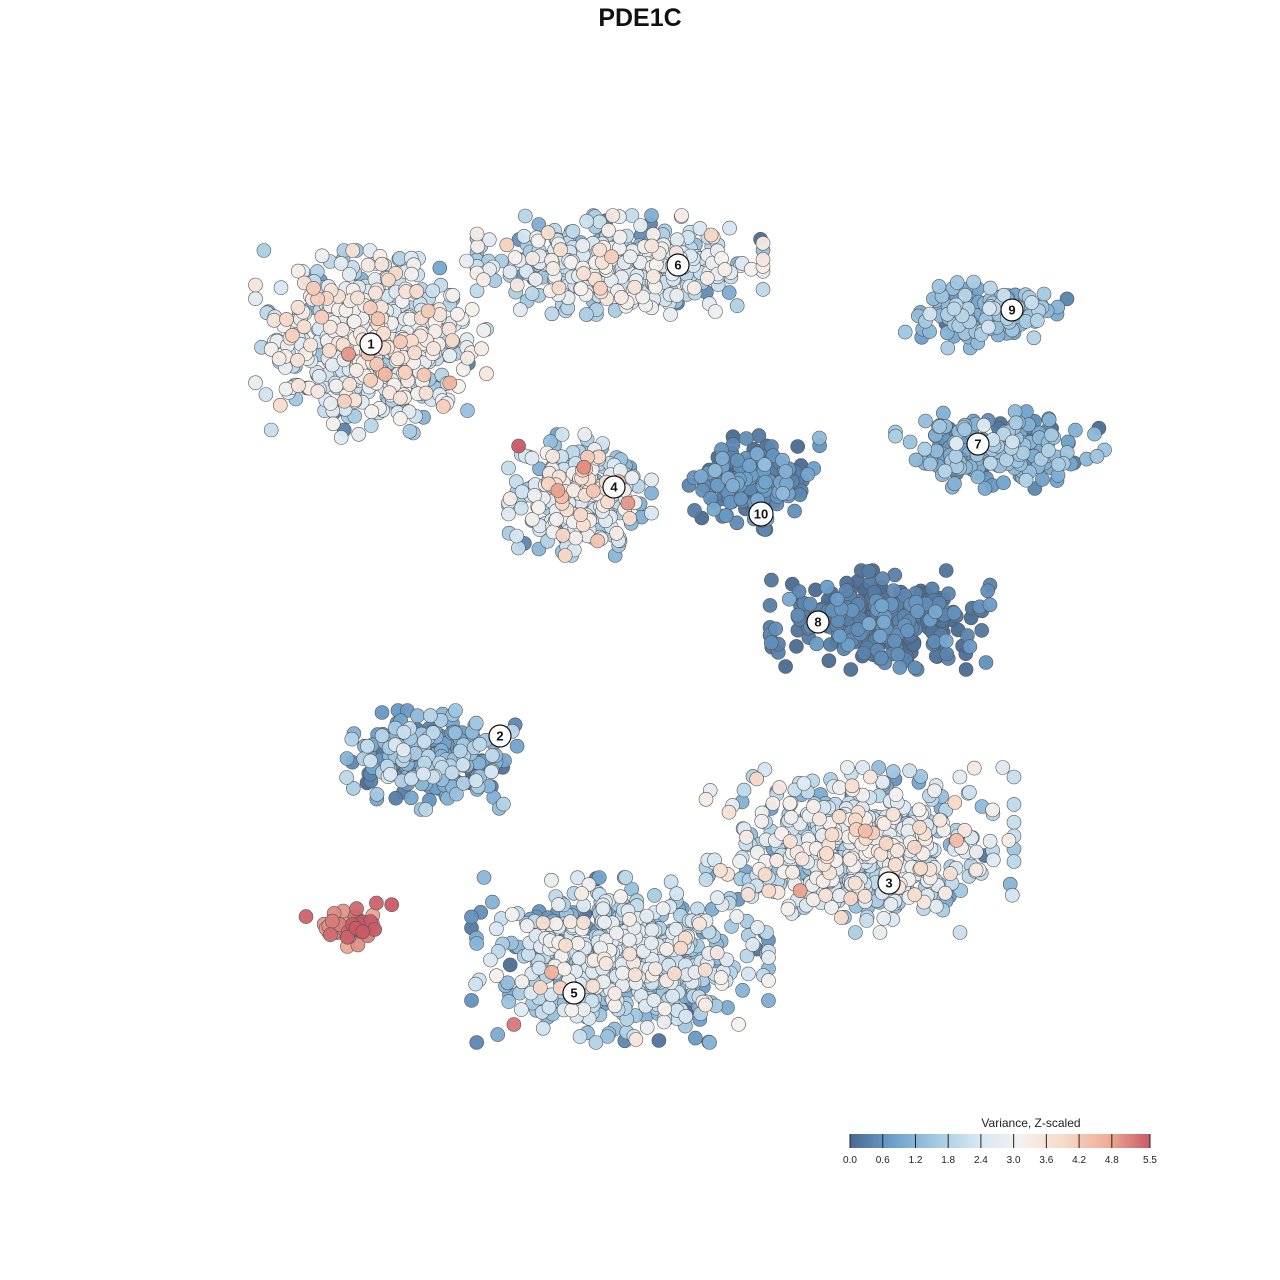 The width and height of the screenshot is (1280, 1280). What do you see at coordinates (1046, 1160) in the screenshot?
I see `colorbar-tick-label: 3.6` at bounding box center [1046, 1160].